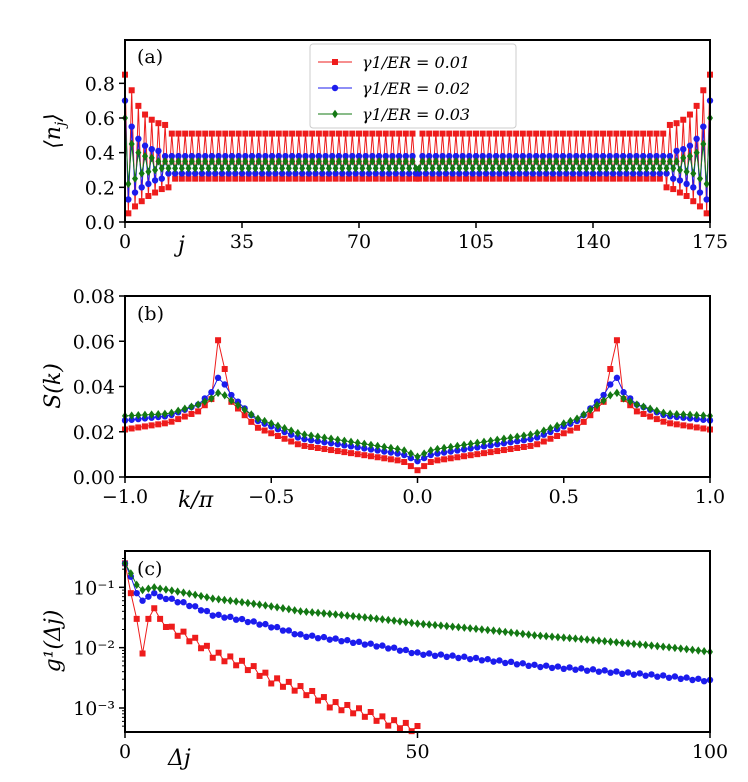  I want to click on x-tick-label: 0, so click(125, 242).